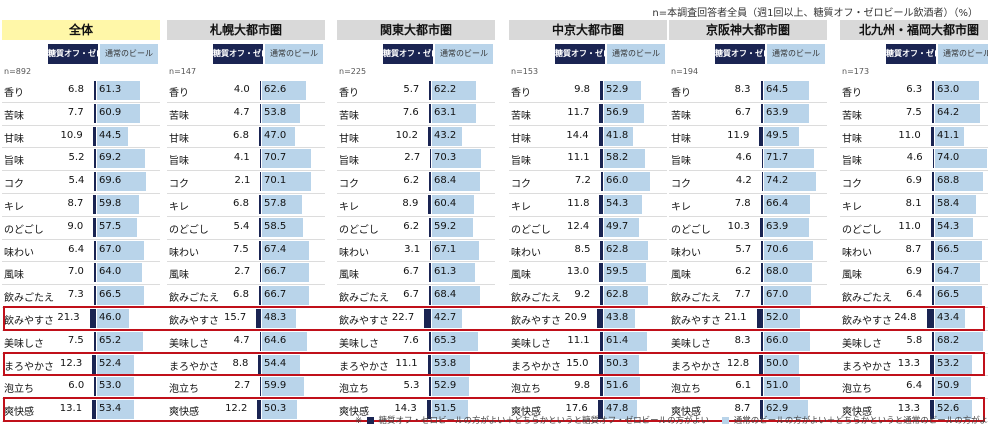 This screenshot has height=433, width=988. Describe the element at coordinates (582, 89) in the screenshot. I see `zero-value-label: 9.8` at that location.